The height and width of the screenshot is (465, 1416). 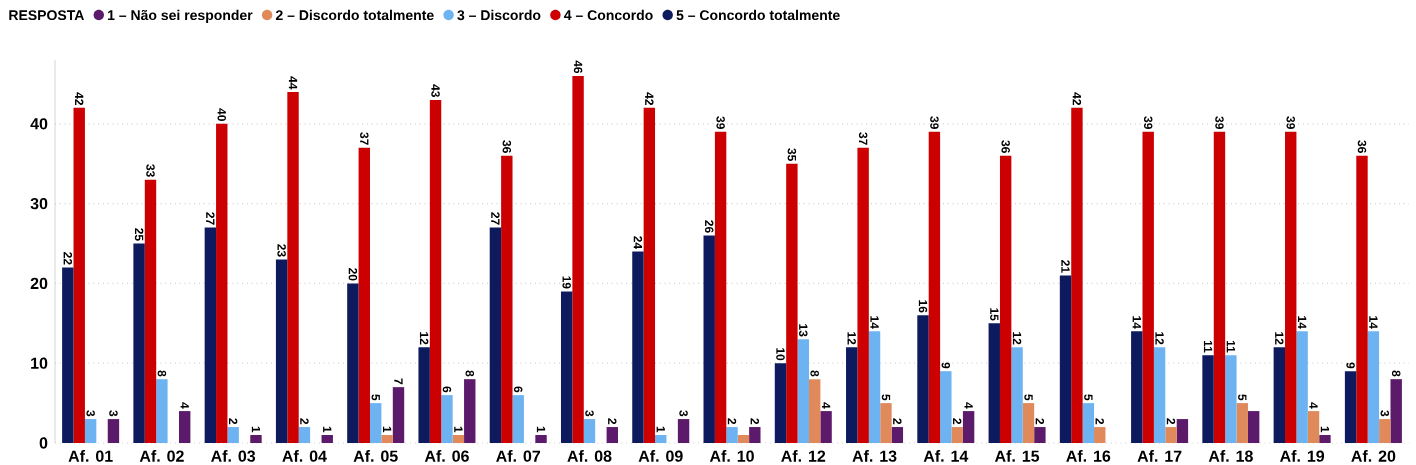 What do you see at coordinates (161, 456) in the screenshot?
I see `x-tick-label: Af. 02` at bounding box center [161, 456].